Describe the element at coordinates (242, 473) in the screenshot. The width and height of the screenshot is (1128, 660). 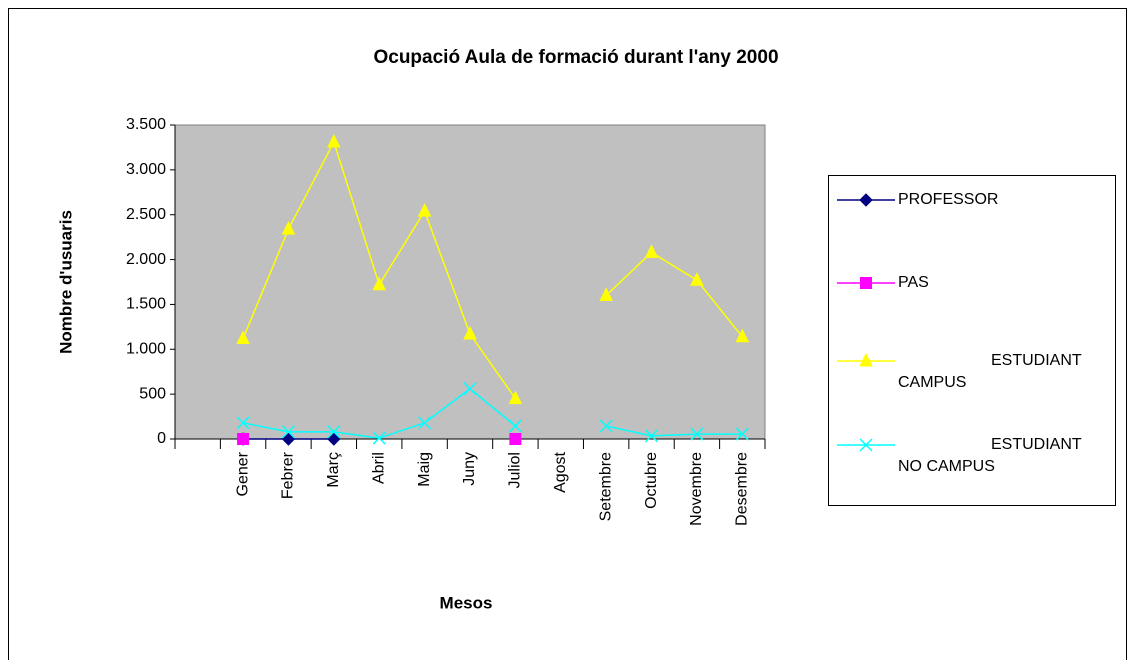
I see `x-tick-label: Gener` at that location.